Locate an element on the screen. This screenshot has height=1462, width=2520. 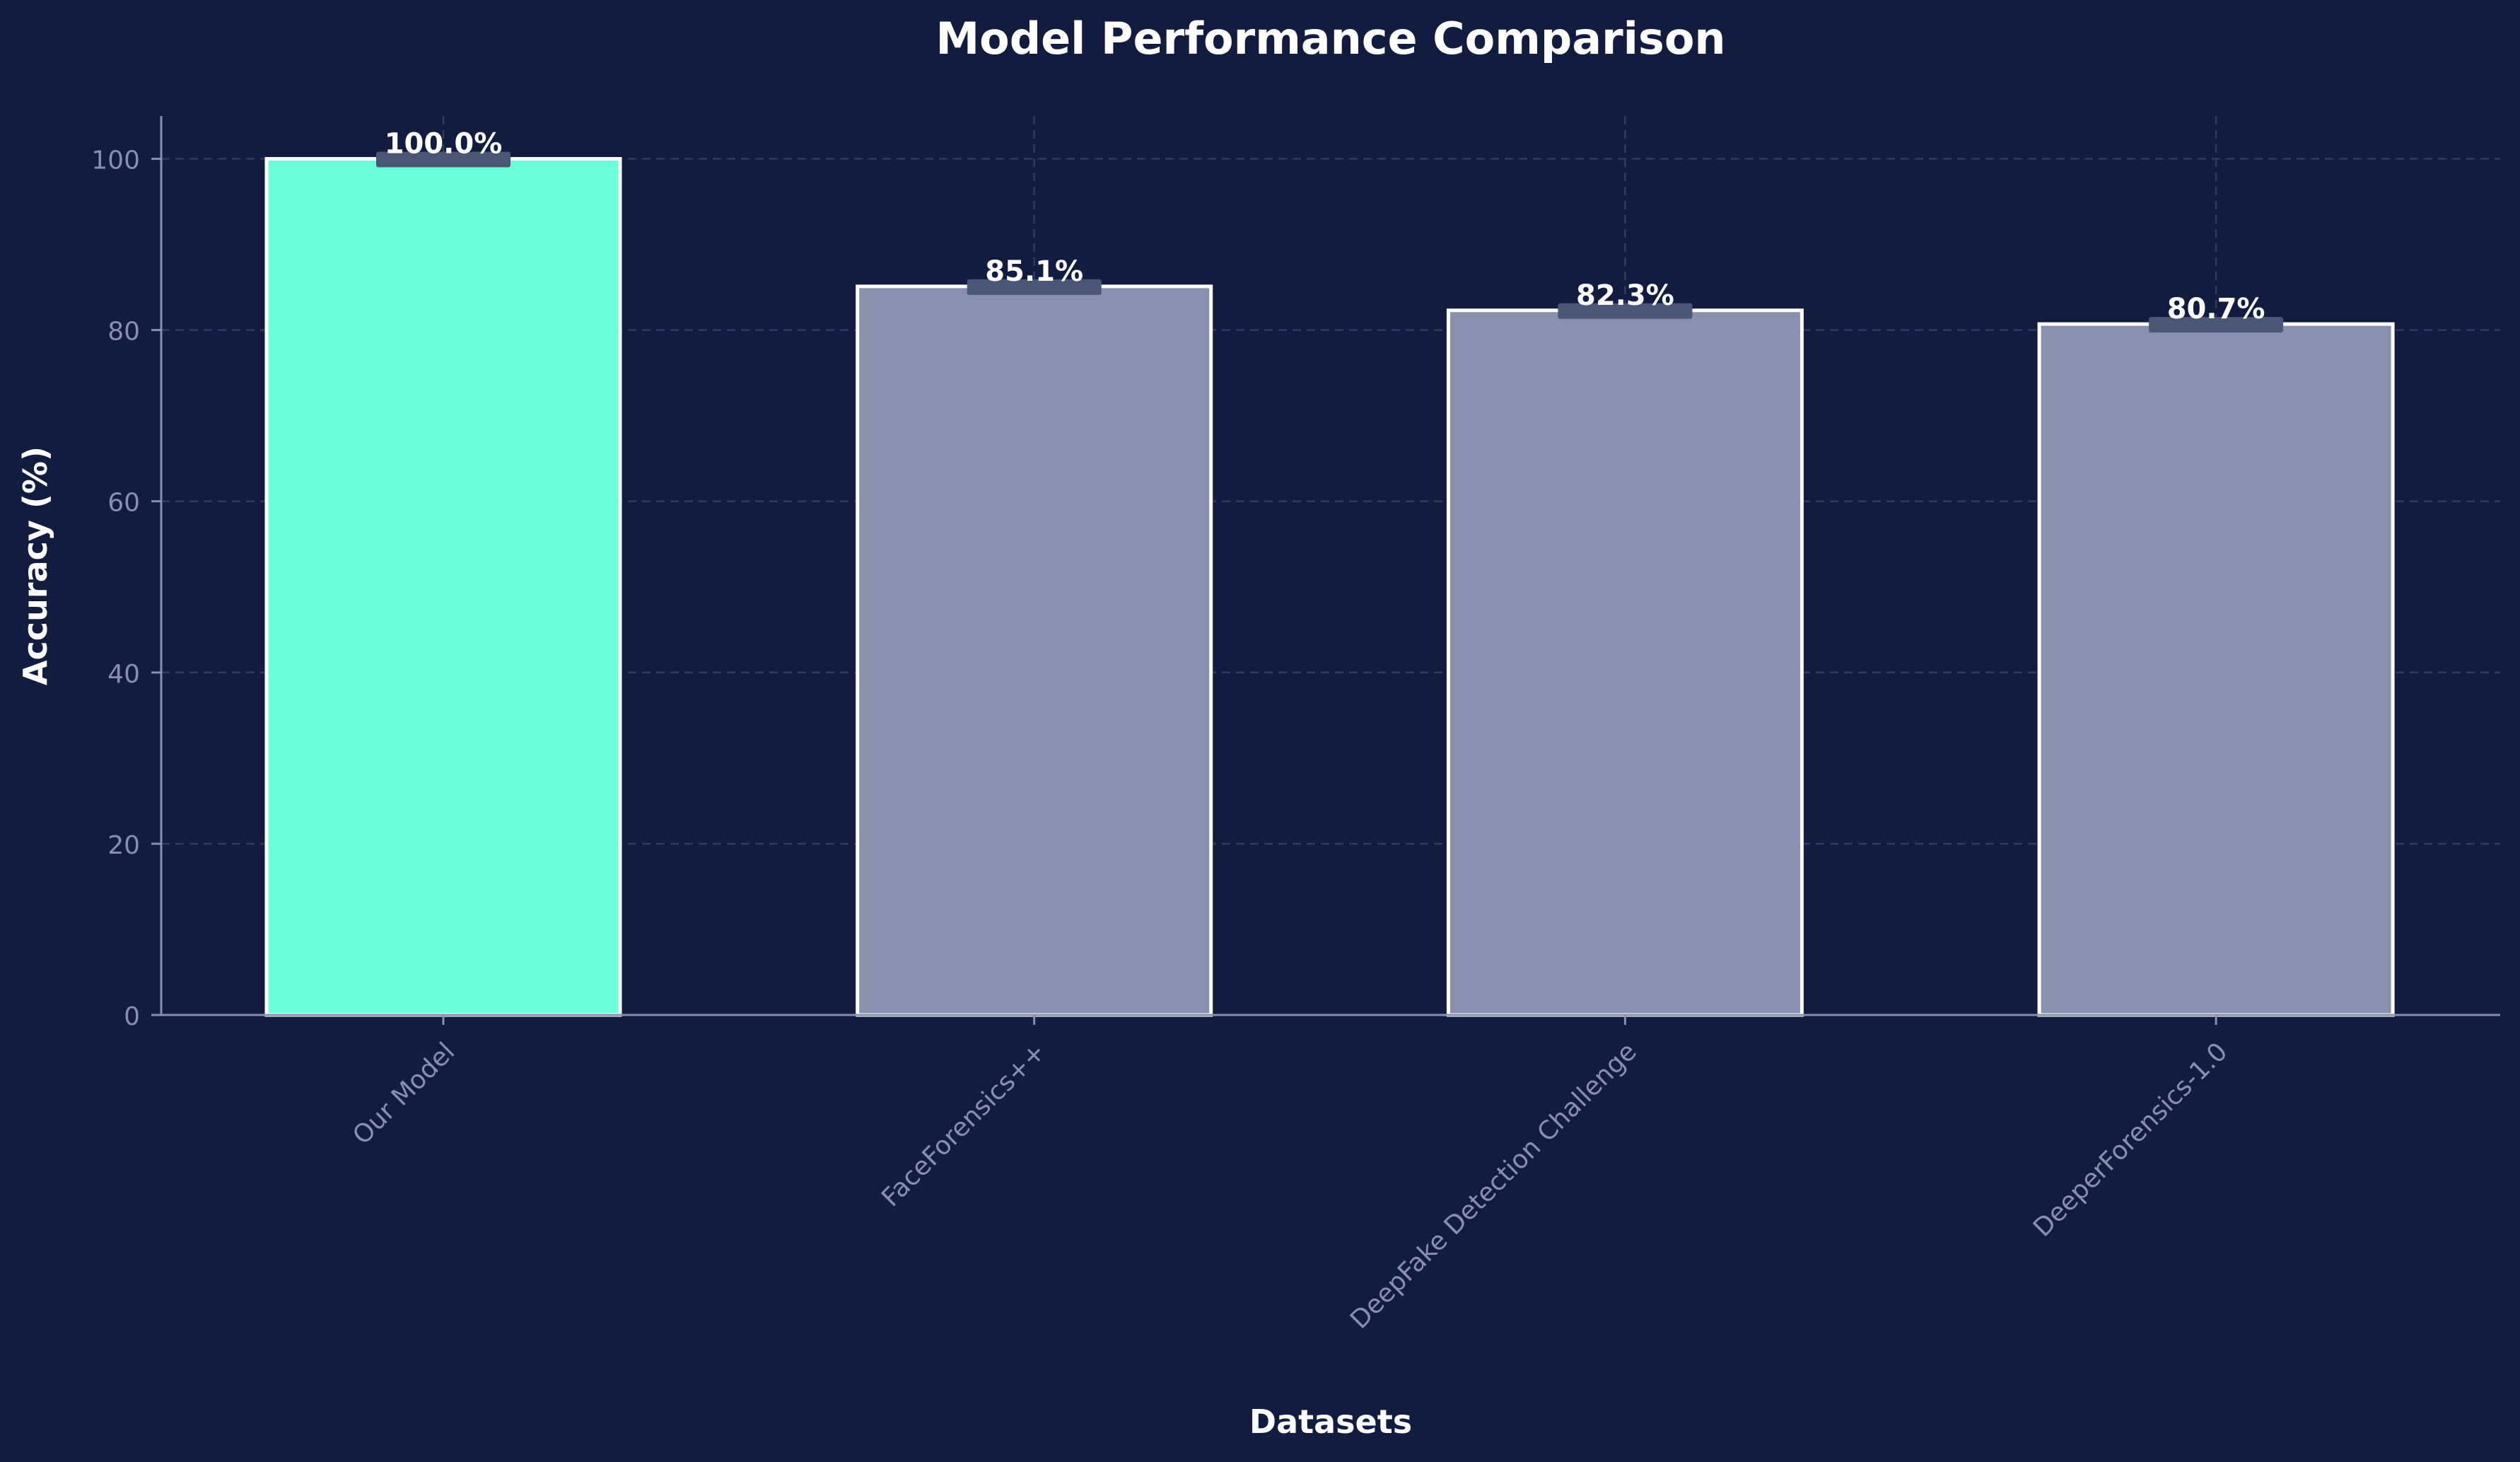
y-tick-label: 20 is located at coordinates (123, 845).